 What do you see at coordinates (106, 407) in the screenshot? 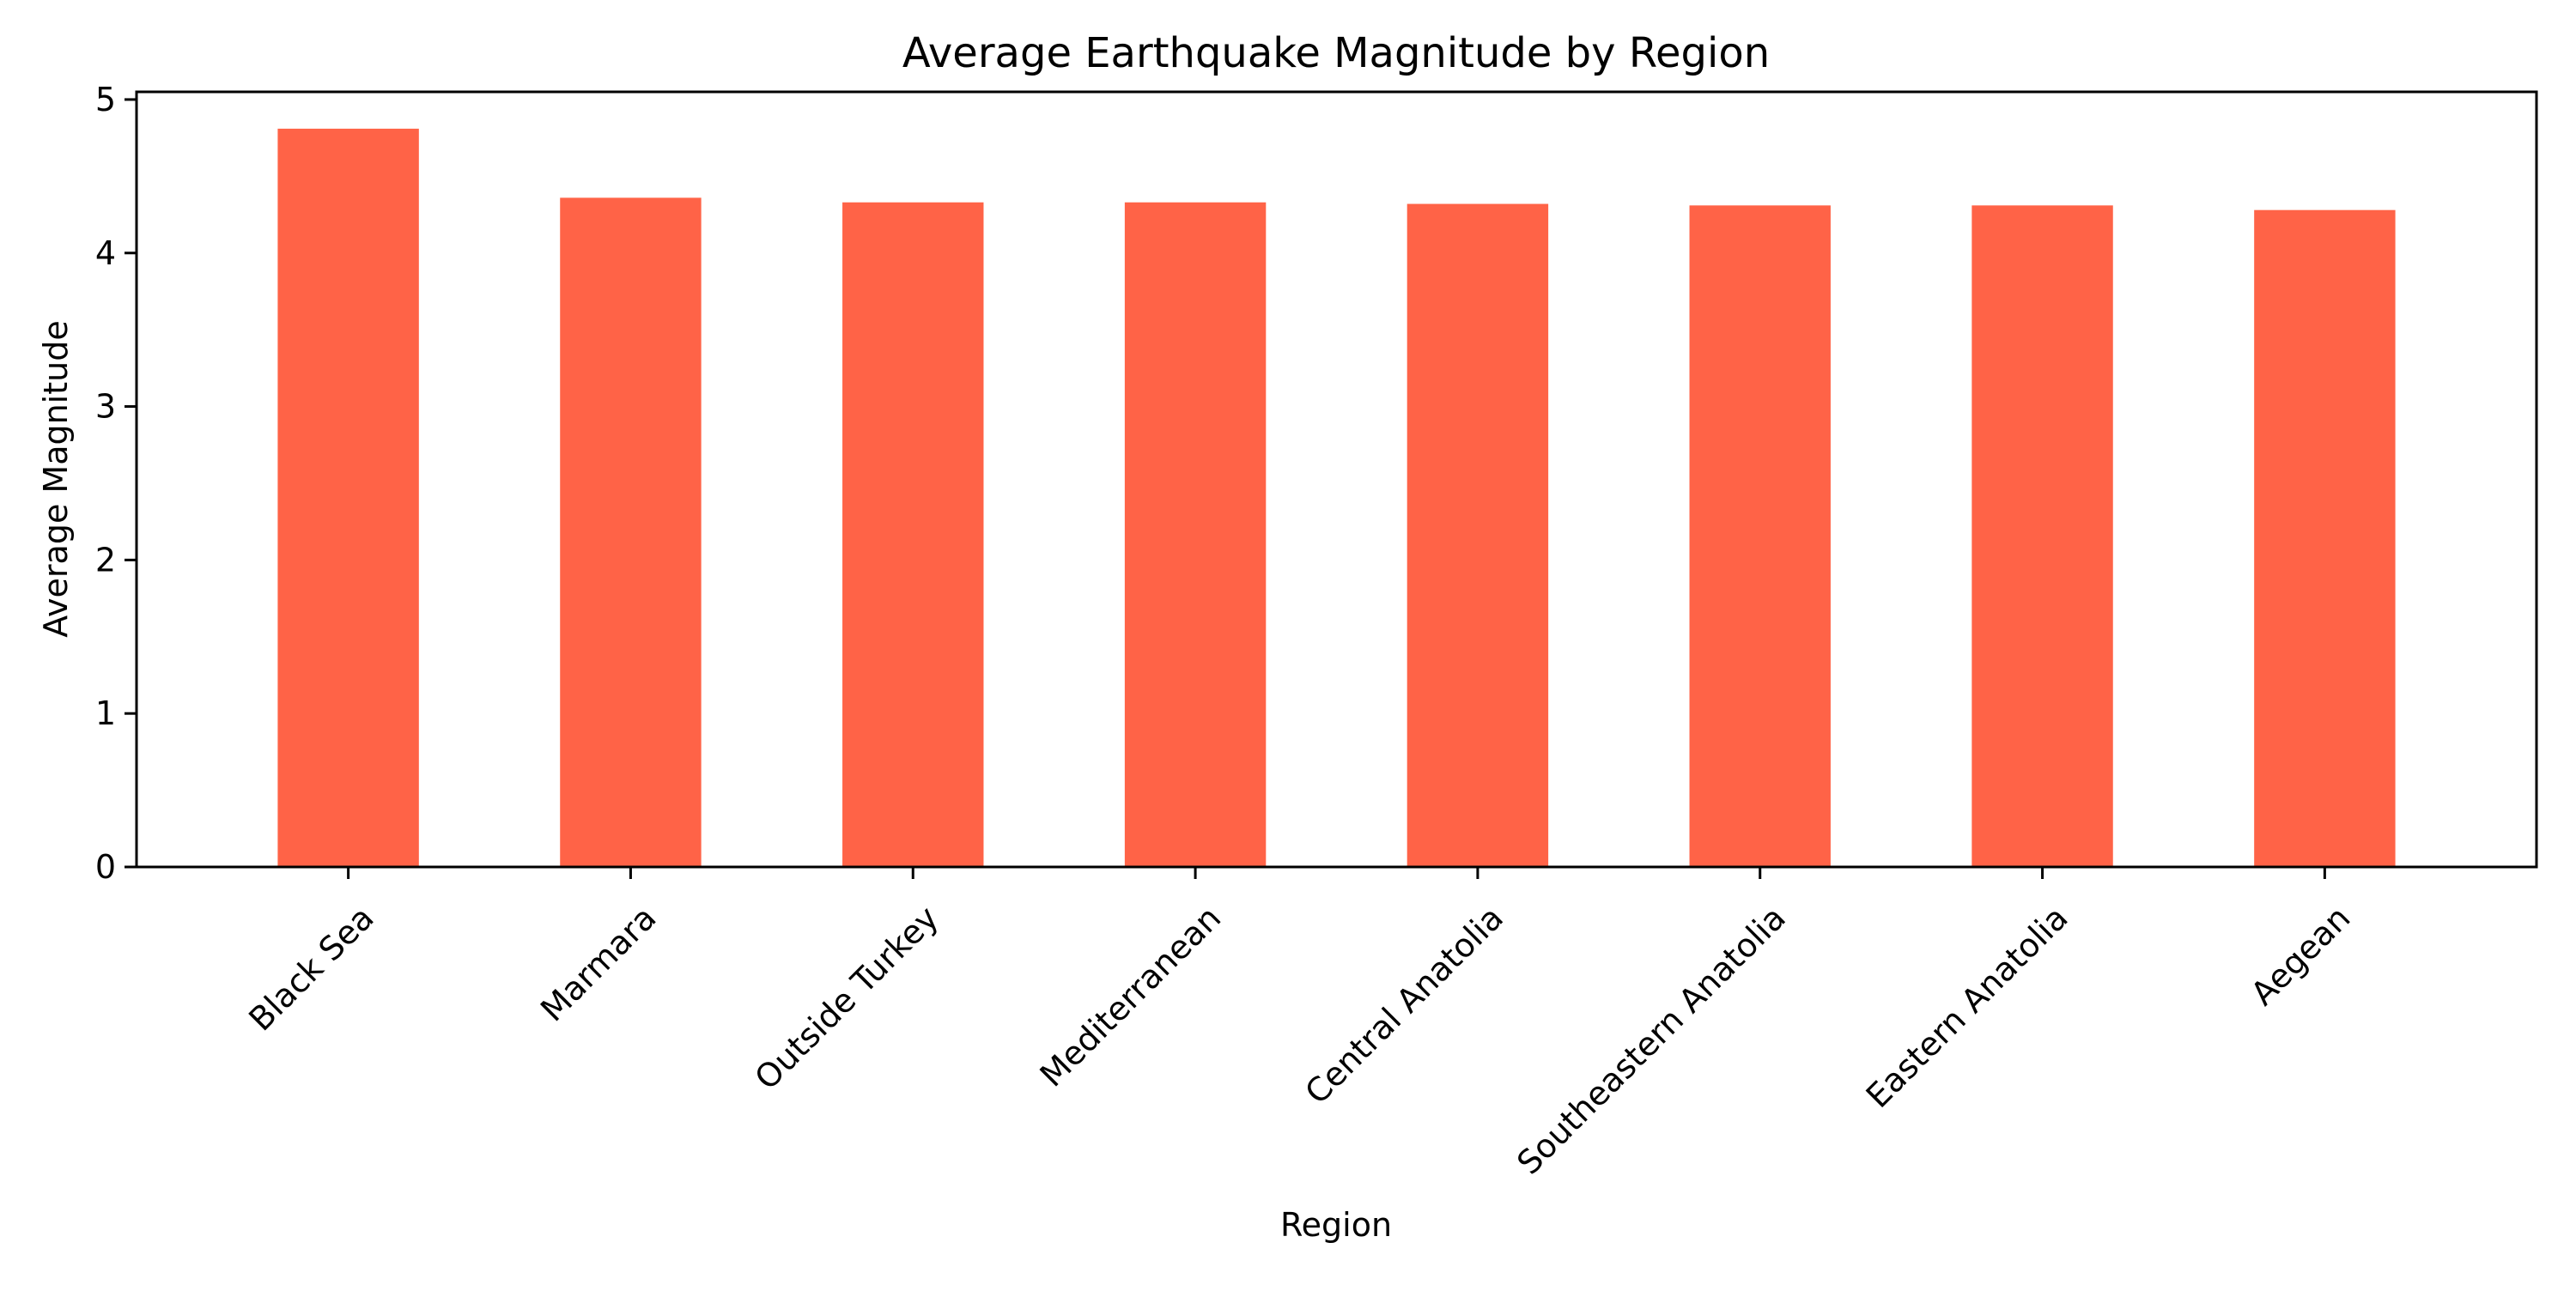
I see `y-tick-label: 3` at bounding box center [106, 407].